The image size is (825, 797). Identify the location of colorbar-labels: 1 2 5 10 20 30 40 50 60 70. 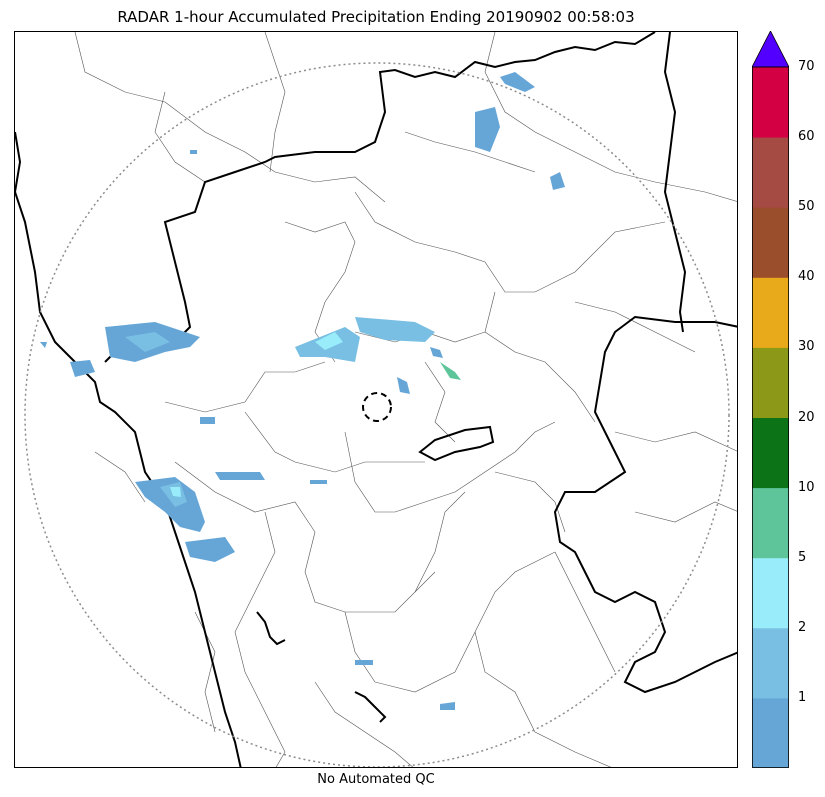
(811, 398).